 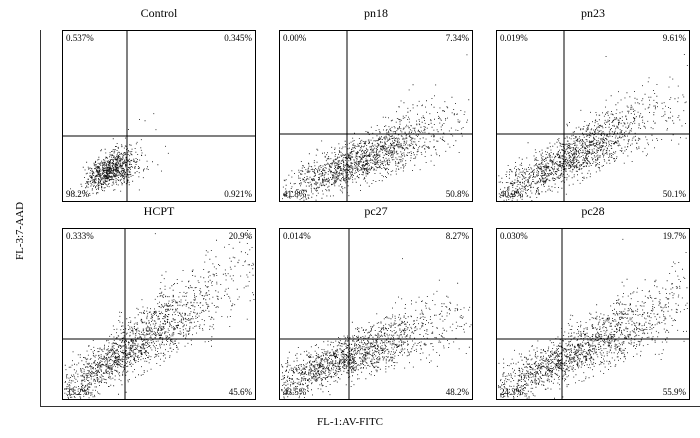 What do you see at coordinates (350, 422) in the screenshot?
I see `x-axis-label: FL-1:AV-FITC` at bounding box center [350, 422].